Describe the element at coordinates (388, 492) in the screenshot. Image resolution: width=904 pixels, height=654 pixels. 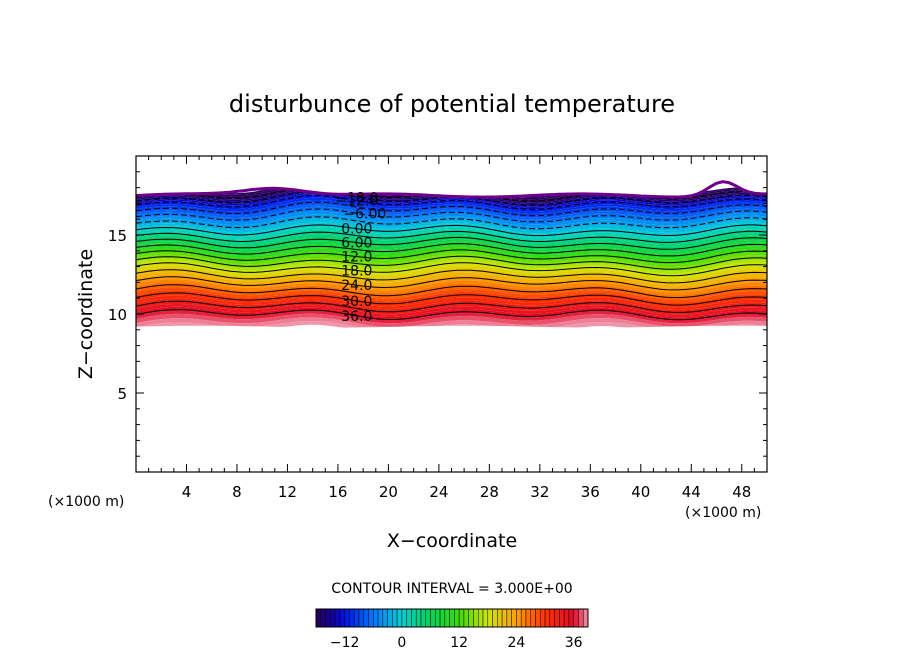
I see `x-tick-label: 20` at that location.